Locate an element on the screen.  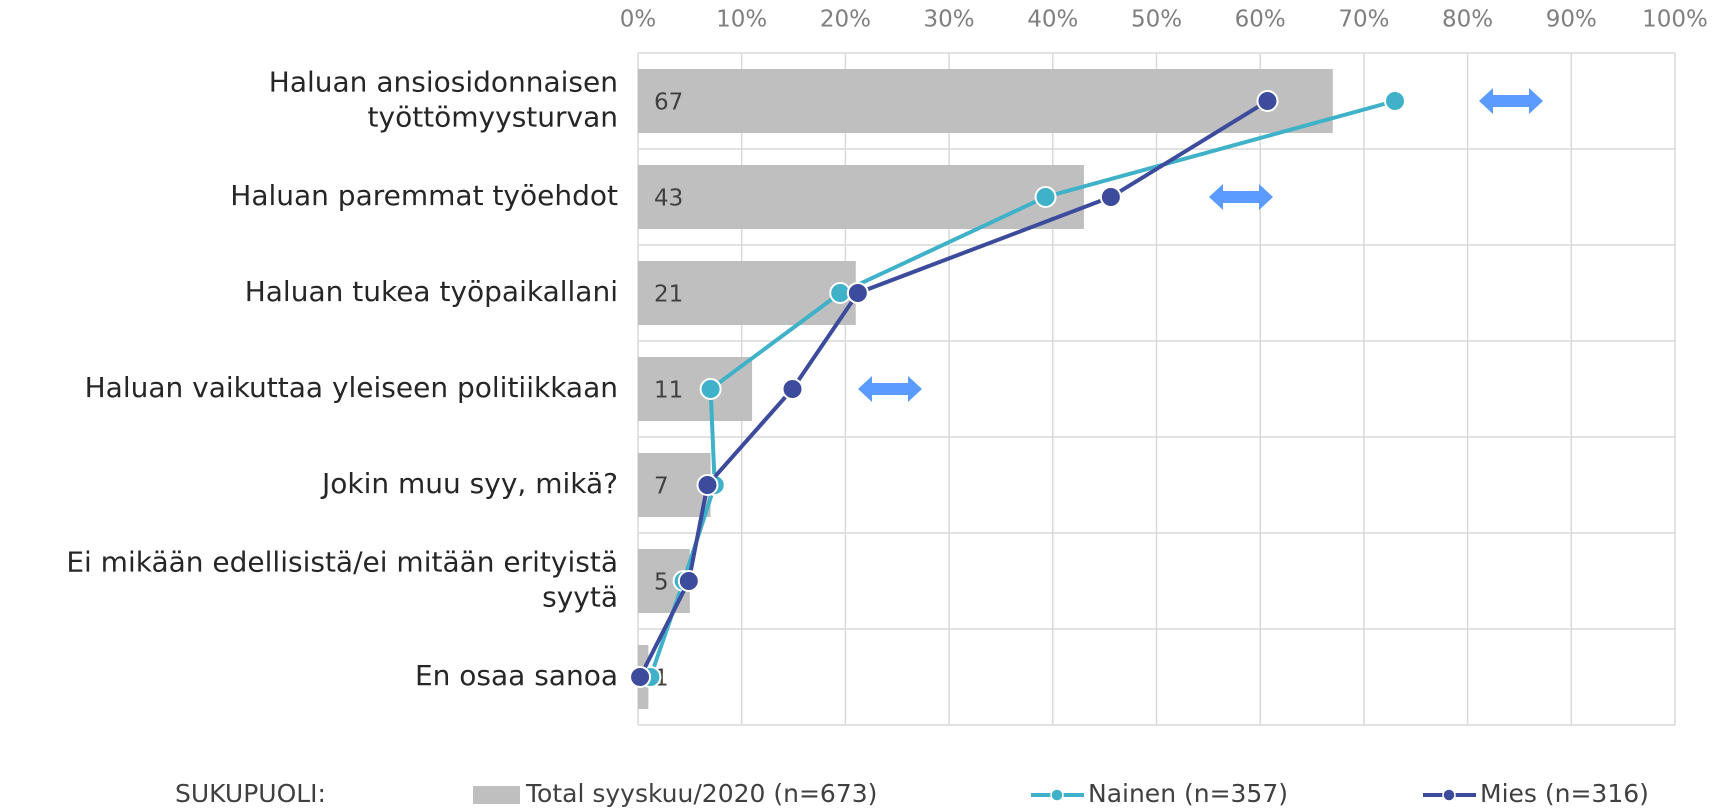
legend-swatch is located at coordinates (496, 795).